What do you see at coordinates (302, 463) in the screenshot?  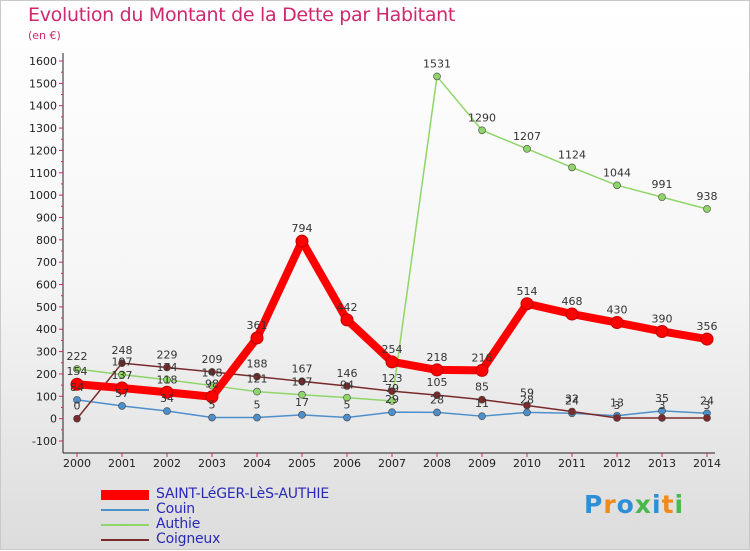 I see `x-tick-label: 2005` at bounding box center [302, 463].